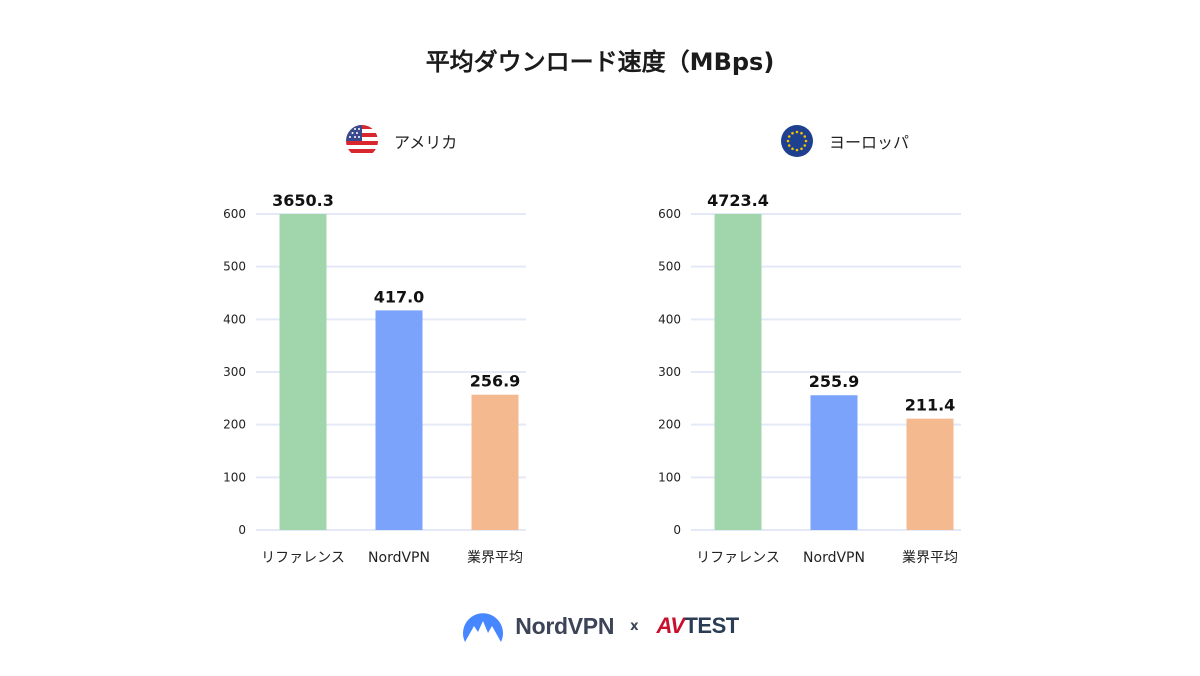 The width and height of the screenshot is (1200, 676). Describe the element at coordinates (399, 558) in the screenshot. I see `x-label-nordvpn-usa: NordVPN` at that location.